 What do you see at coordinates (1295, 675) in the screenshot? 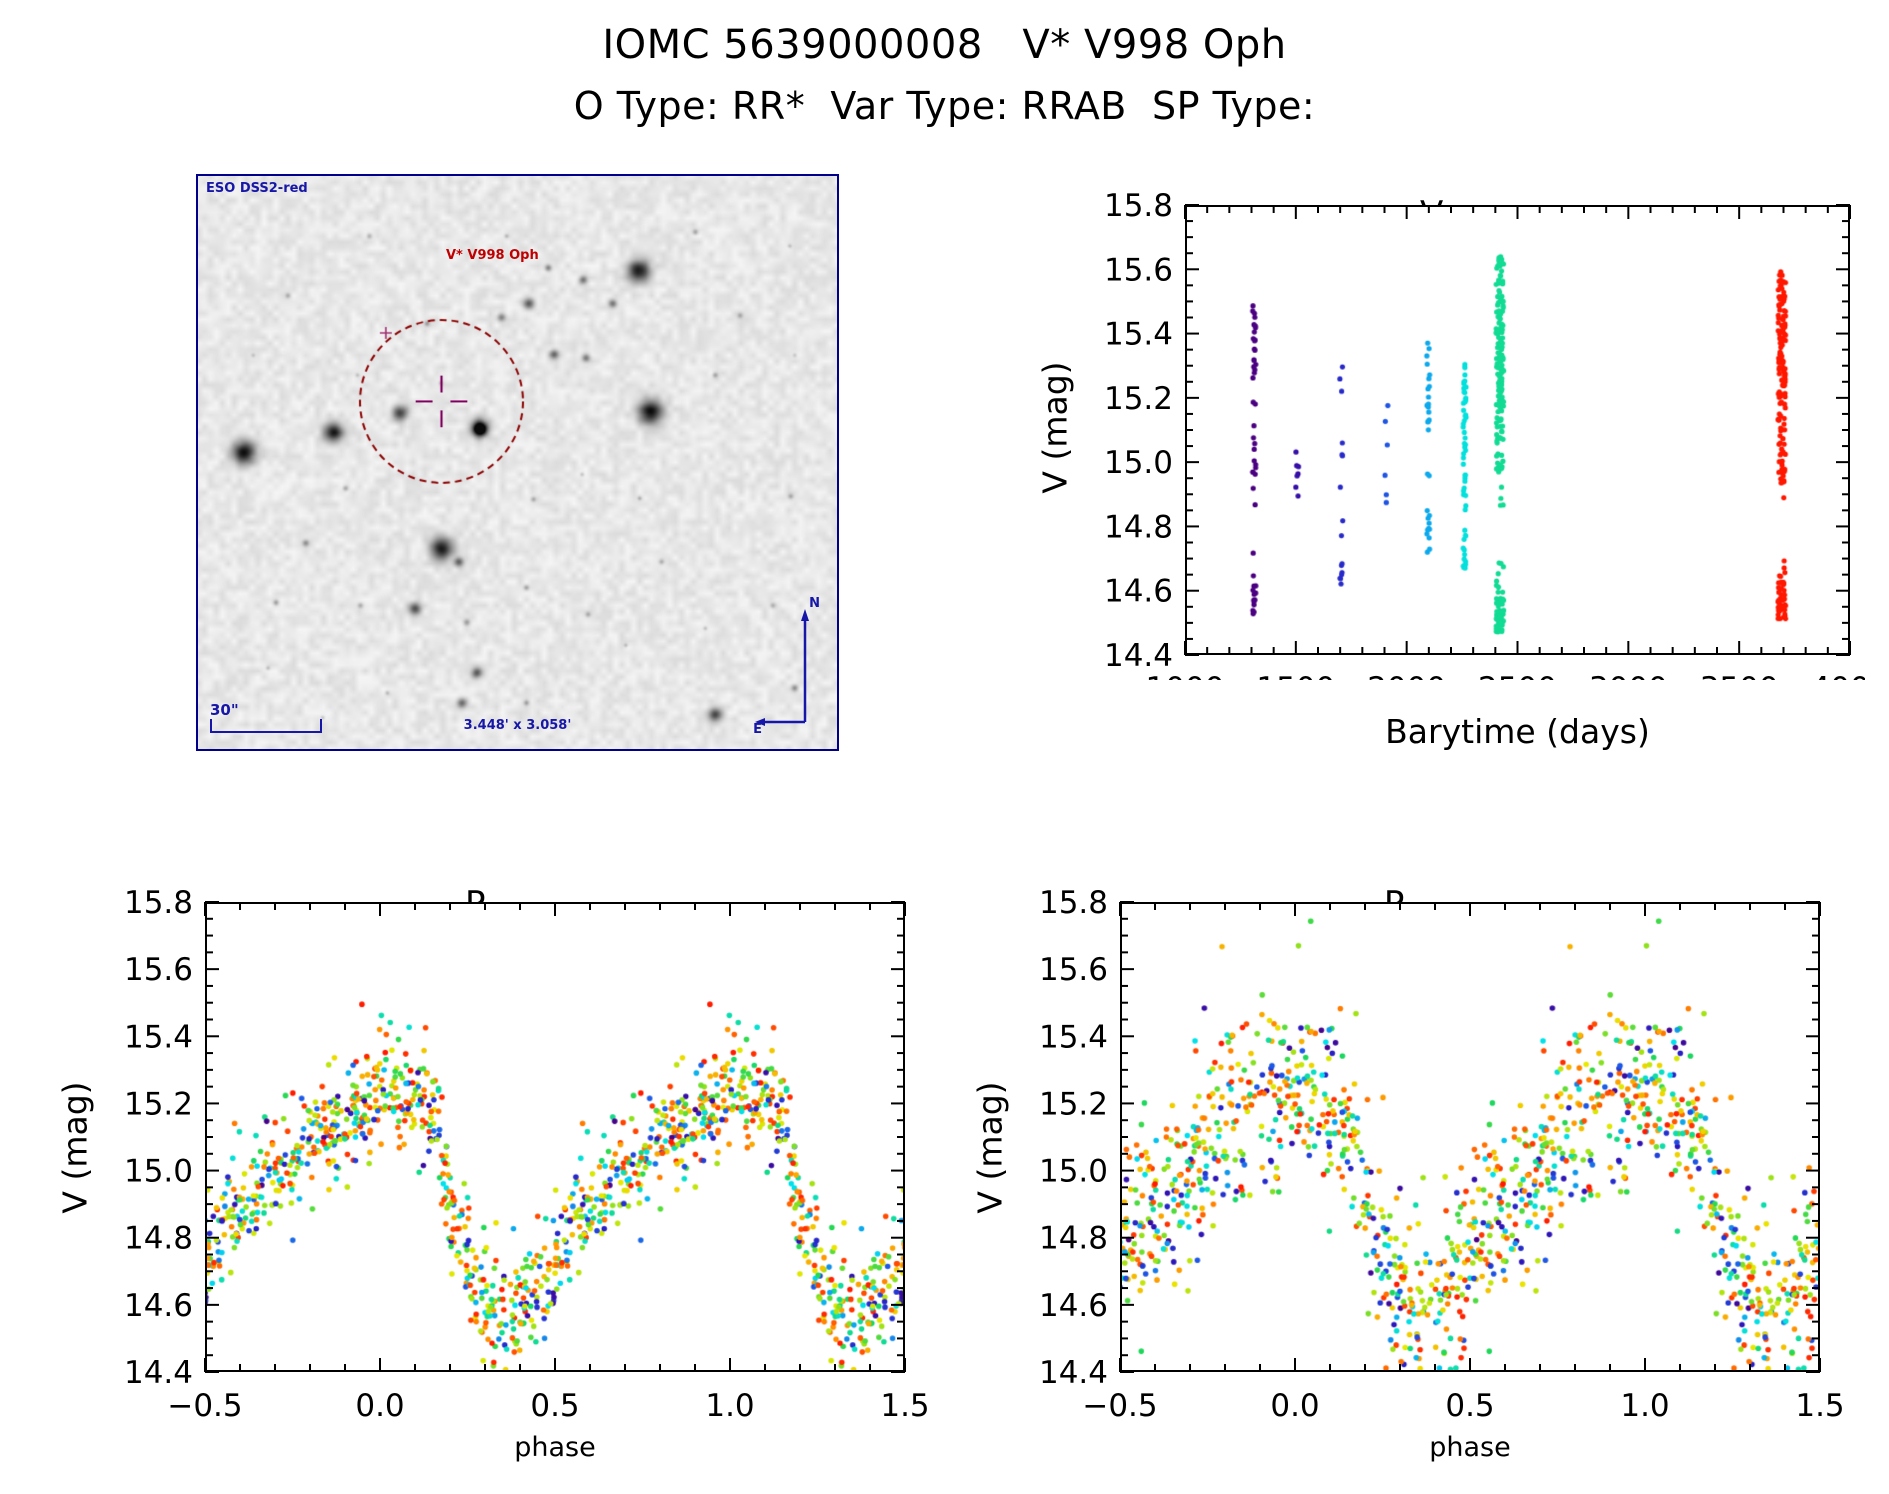
I see `svg-text: 1500` at bounding box center [1295, 675].